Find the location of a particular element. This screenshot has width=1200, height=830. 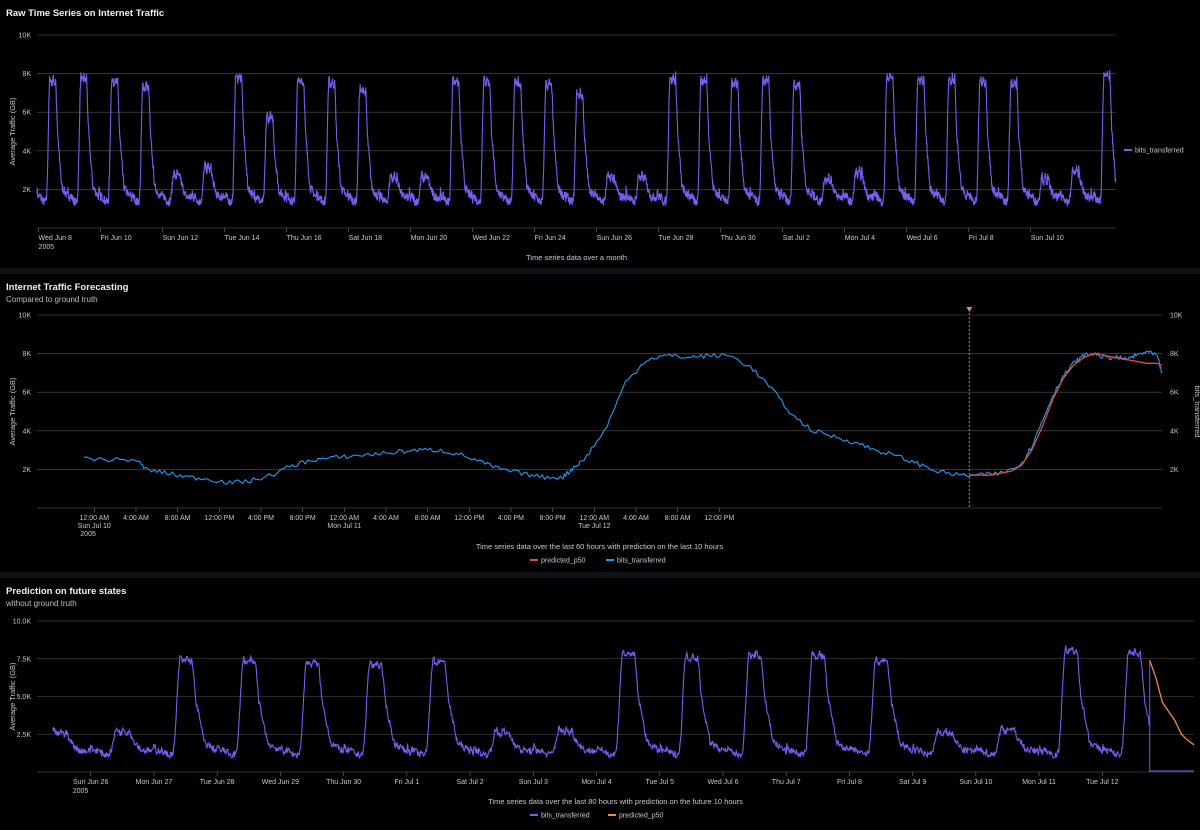

y-tick-label: 5.0K is located at coordinates (24, 697).